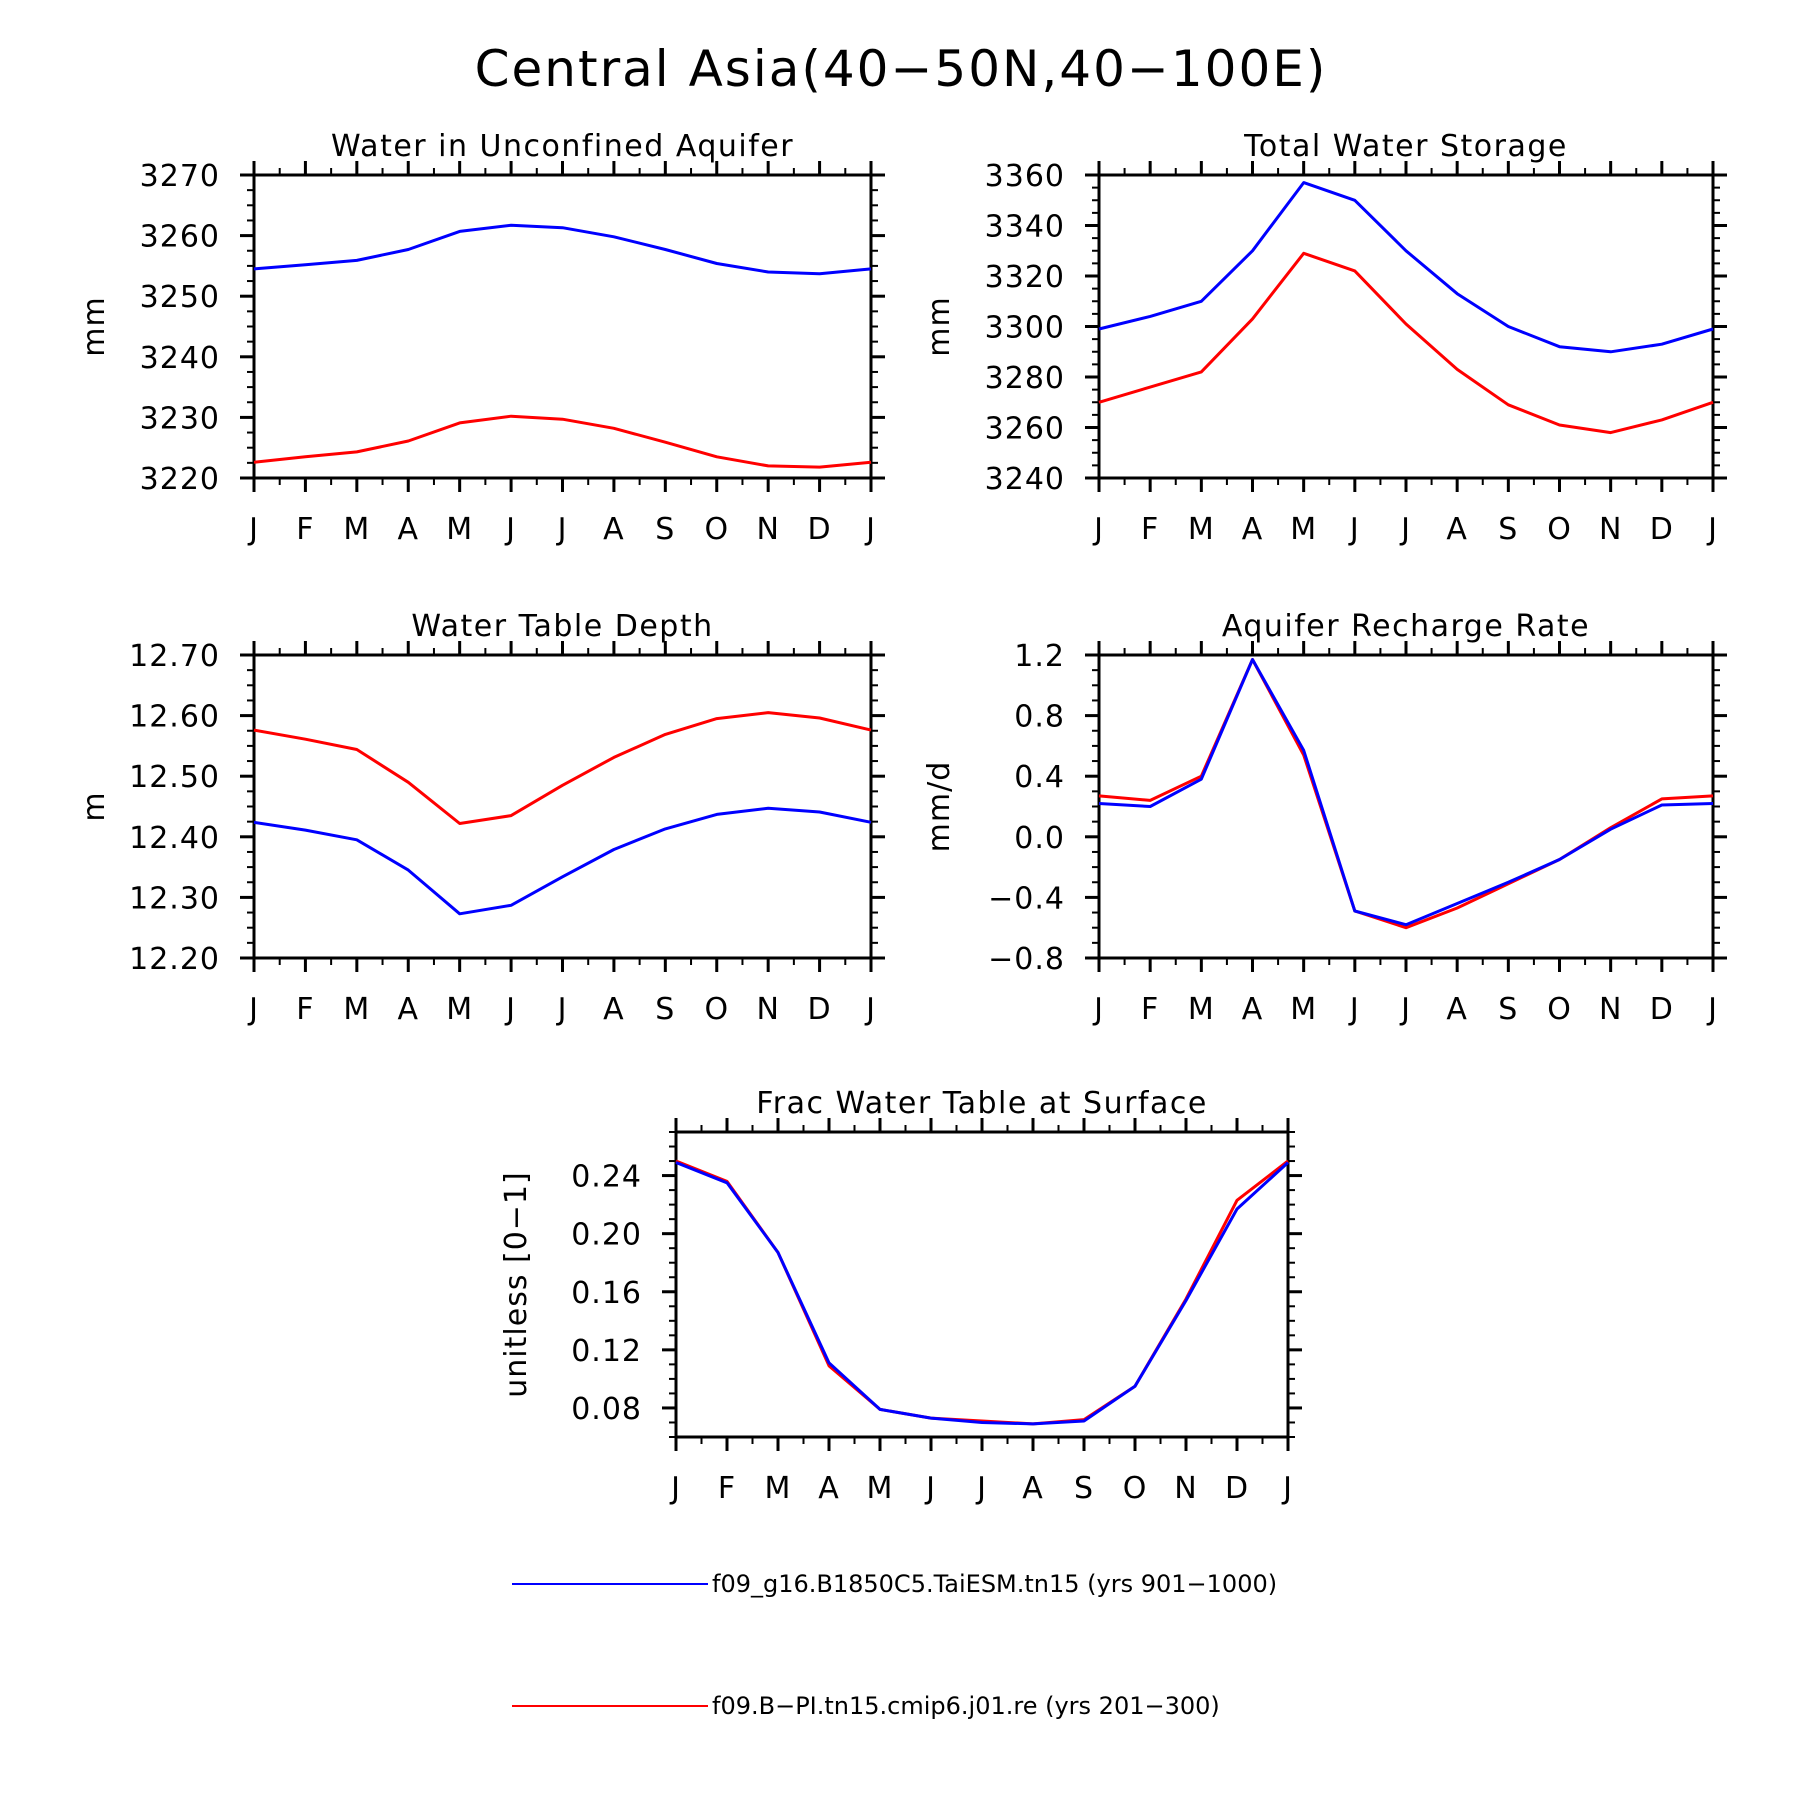  I want to click on y-tick-label: 0.4, so click(1039, 777).